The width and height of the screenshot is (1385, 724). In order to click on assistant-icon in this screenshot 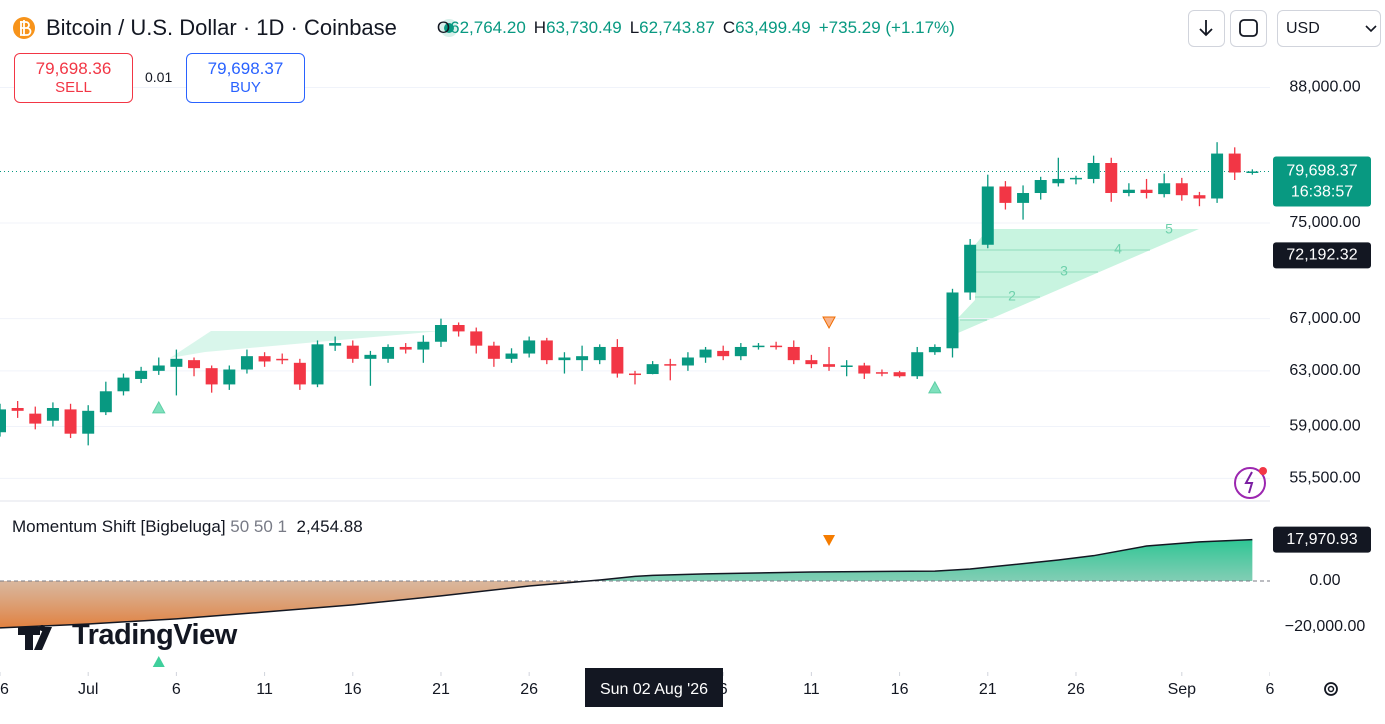, I will do `click(1250, 483)`.